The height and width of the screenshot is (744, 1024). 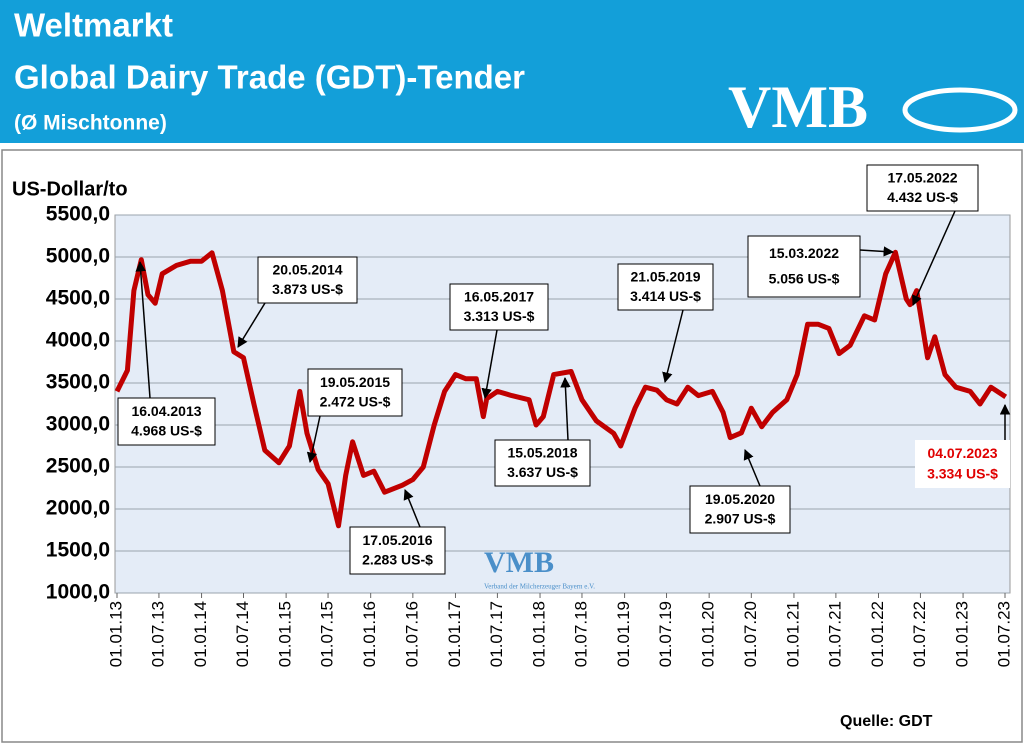 I want to click on x-tick-label: 01.07.23, so click(x=1003, y=634).